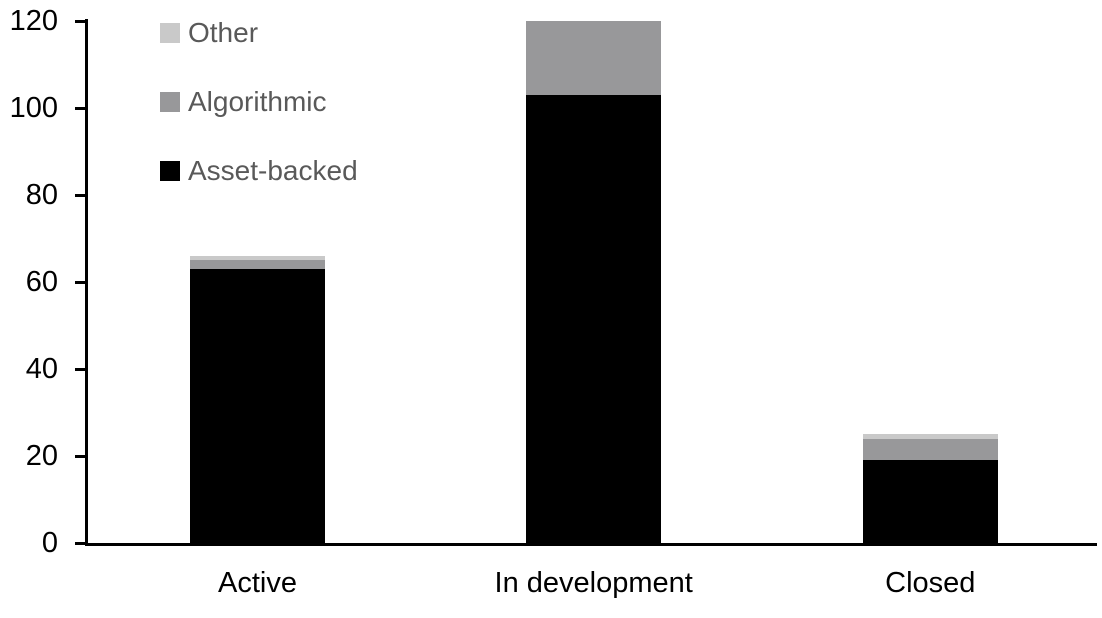  What do you see at coordinates (257, 264) in the screenshot?
I see `bar-active-segment-algorithmic` at bounding box center [257, 264].